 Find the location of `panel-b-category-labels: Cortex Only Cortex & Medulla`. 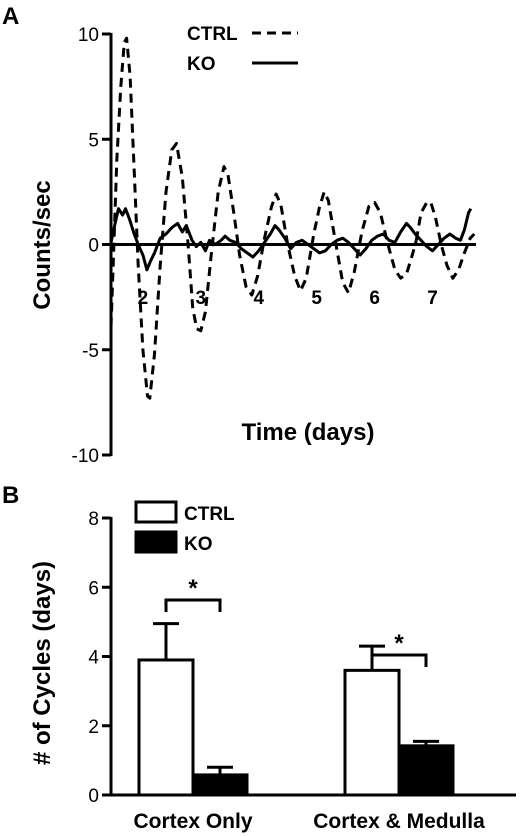

panel-b-category-labels: Cortex Only Cortex & Medulla is located at coordinates (309, 821).